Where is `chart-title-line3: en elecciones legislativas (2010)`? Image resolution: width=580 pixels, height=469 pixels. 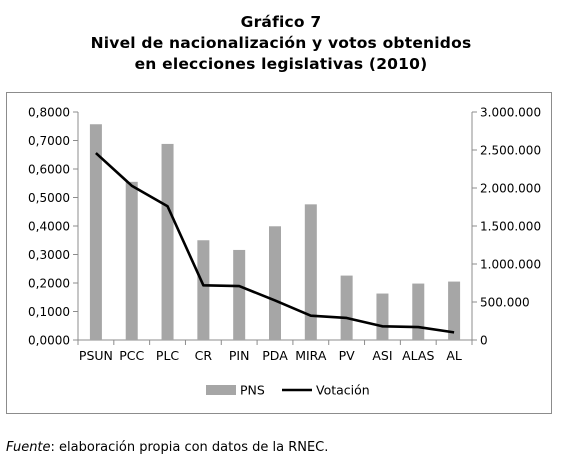 chart-title-line3: en elecciones legislativas (2010) is located at coordinates (281, 64).